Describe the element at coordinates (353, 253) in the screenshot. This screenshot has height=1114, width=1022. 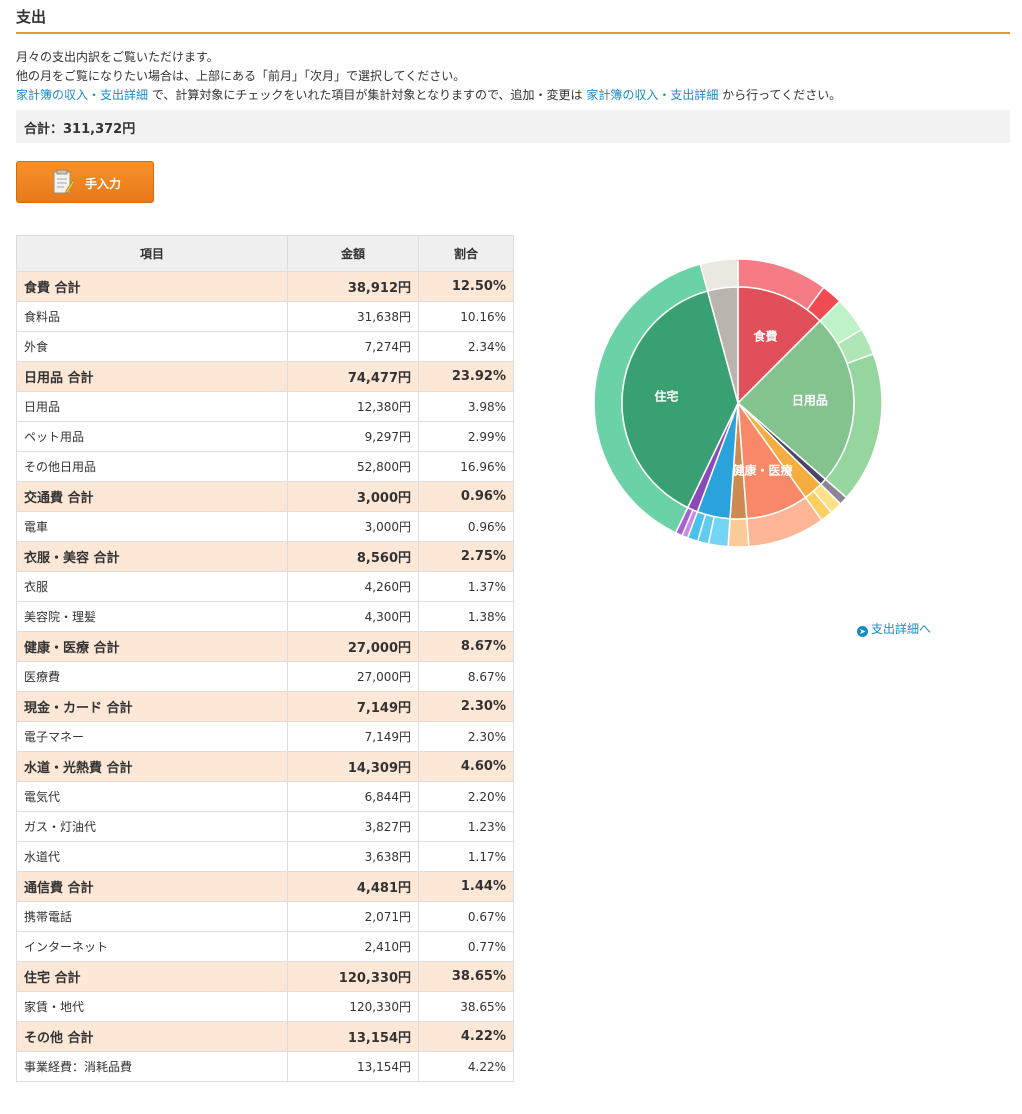
I see `column-header-amount: 金額` at that location.